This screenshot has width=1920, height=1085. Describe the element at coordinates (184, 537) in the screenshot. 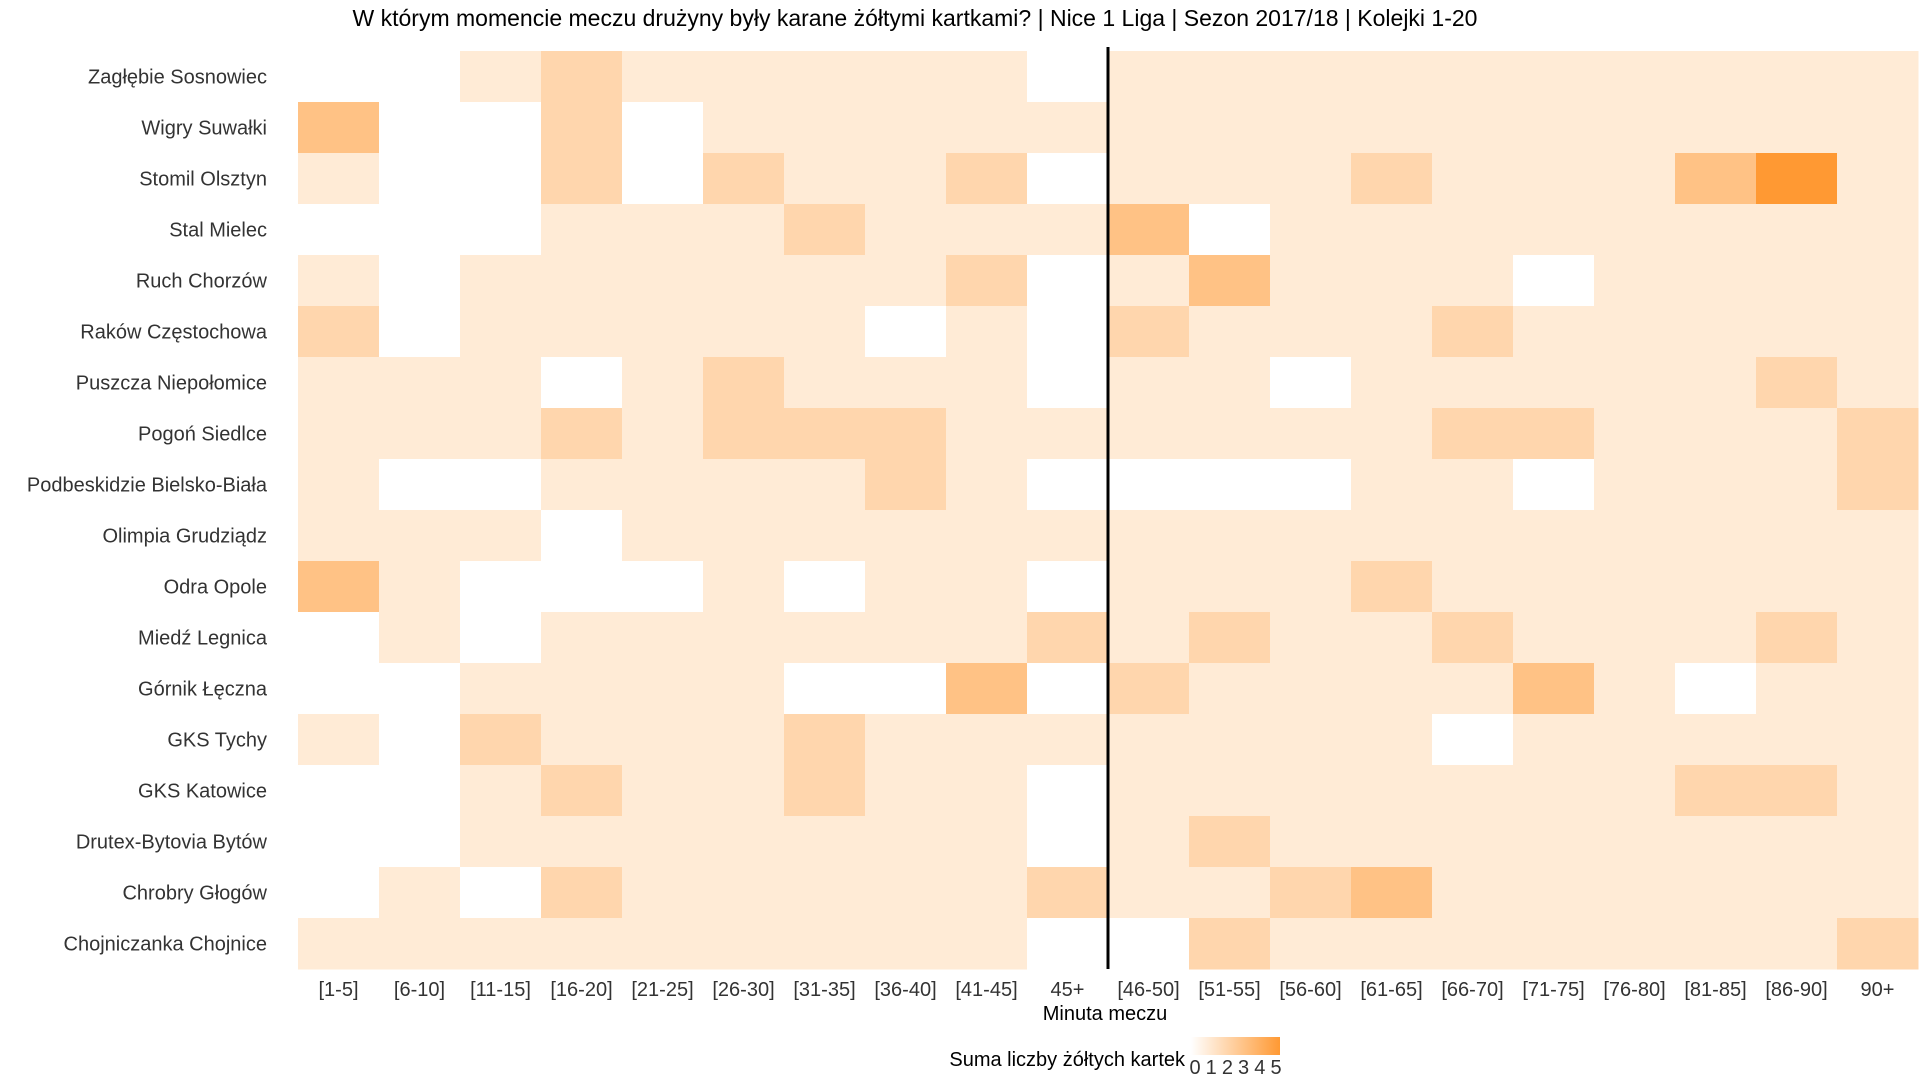

I see `y-tick-label-olimpia-grudziadz: Olimpia Grudziądz` at that location.